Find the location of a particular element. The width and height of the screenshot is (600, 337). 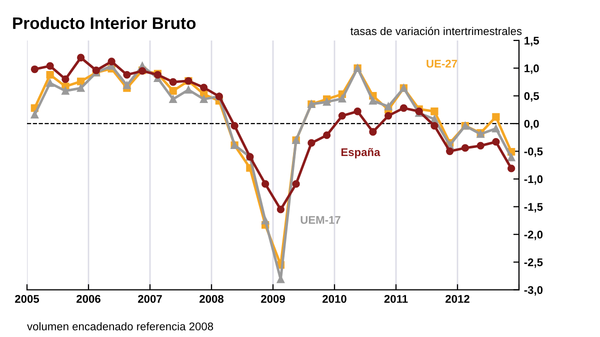

y-tick-label: 1,0 is located at coordinates (531, 69).